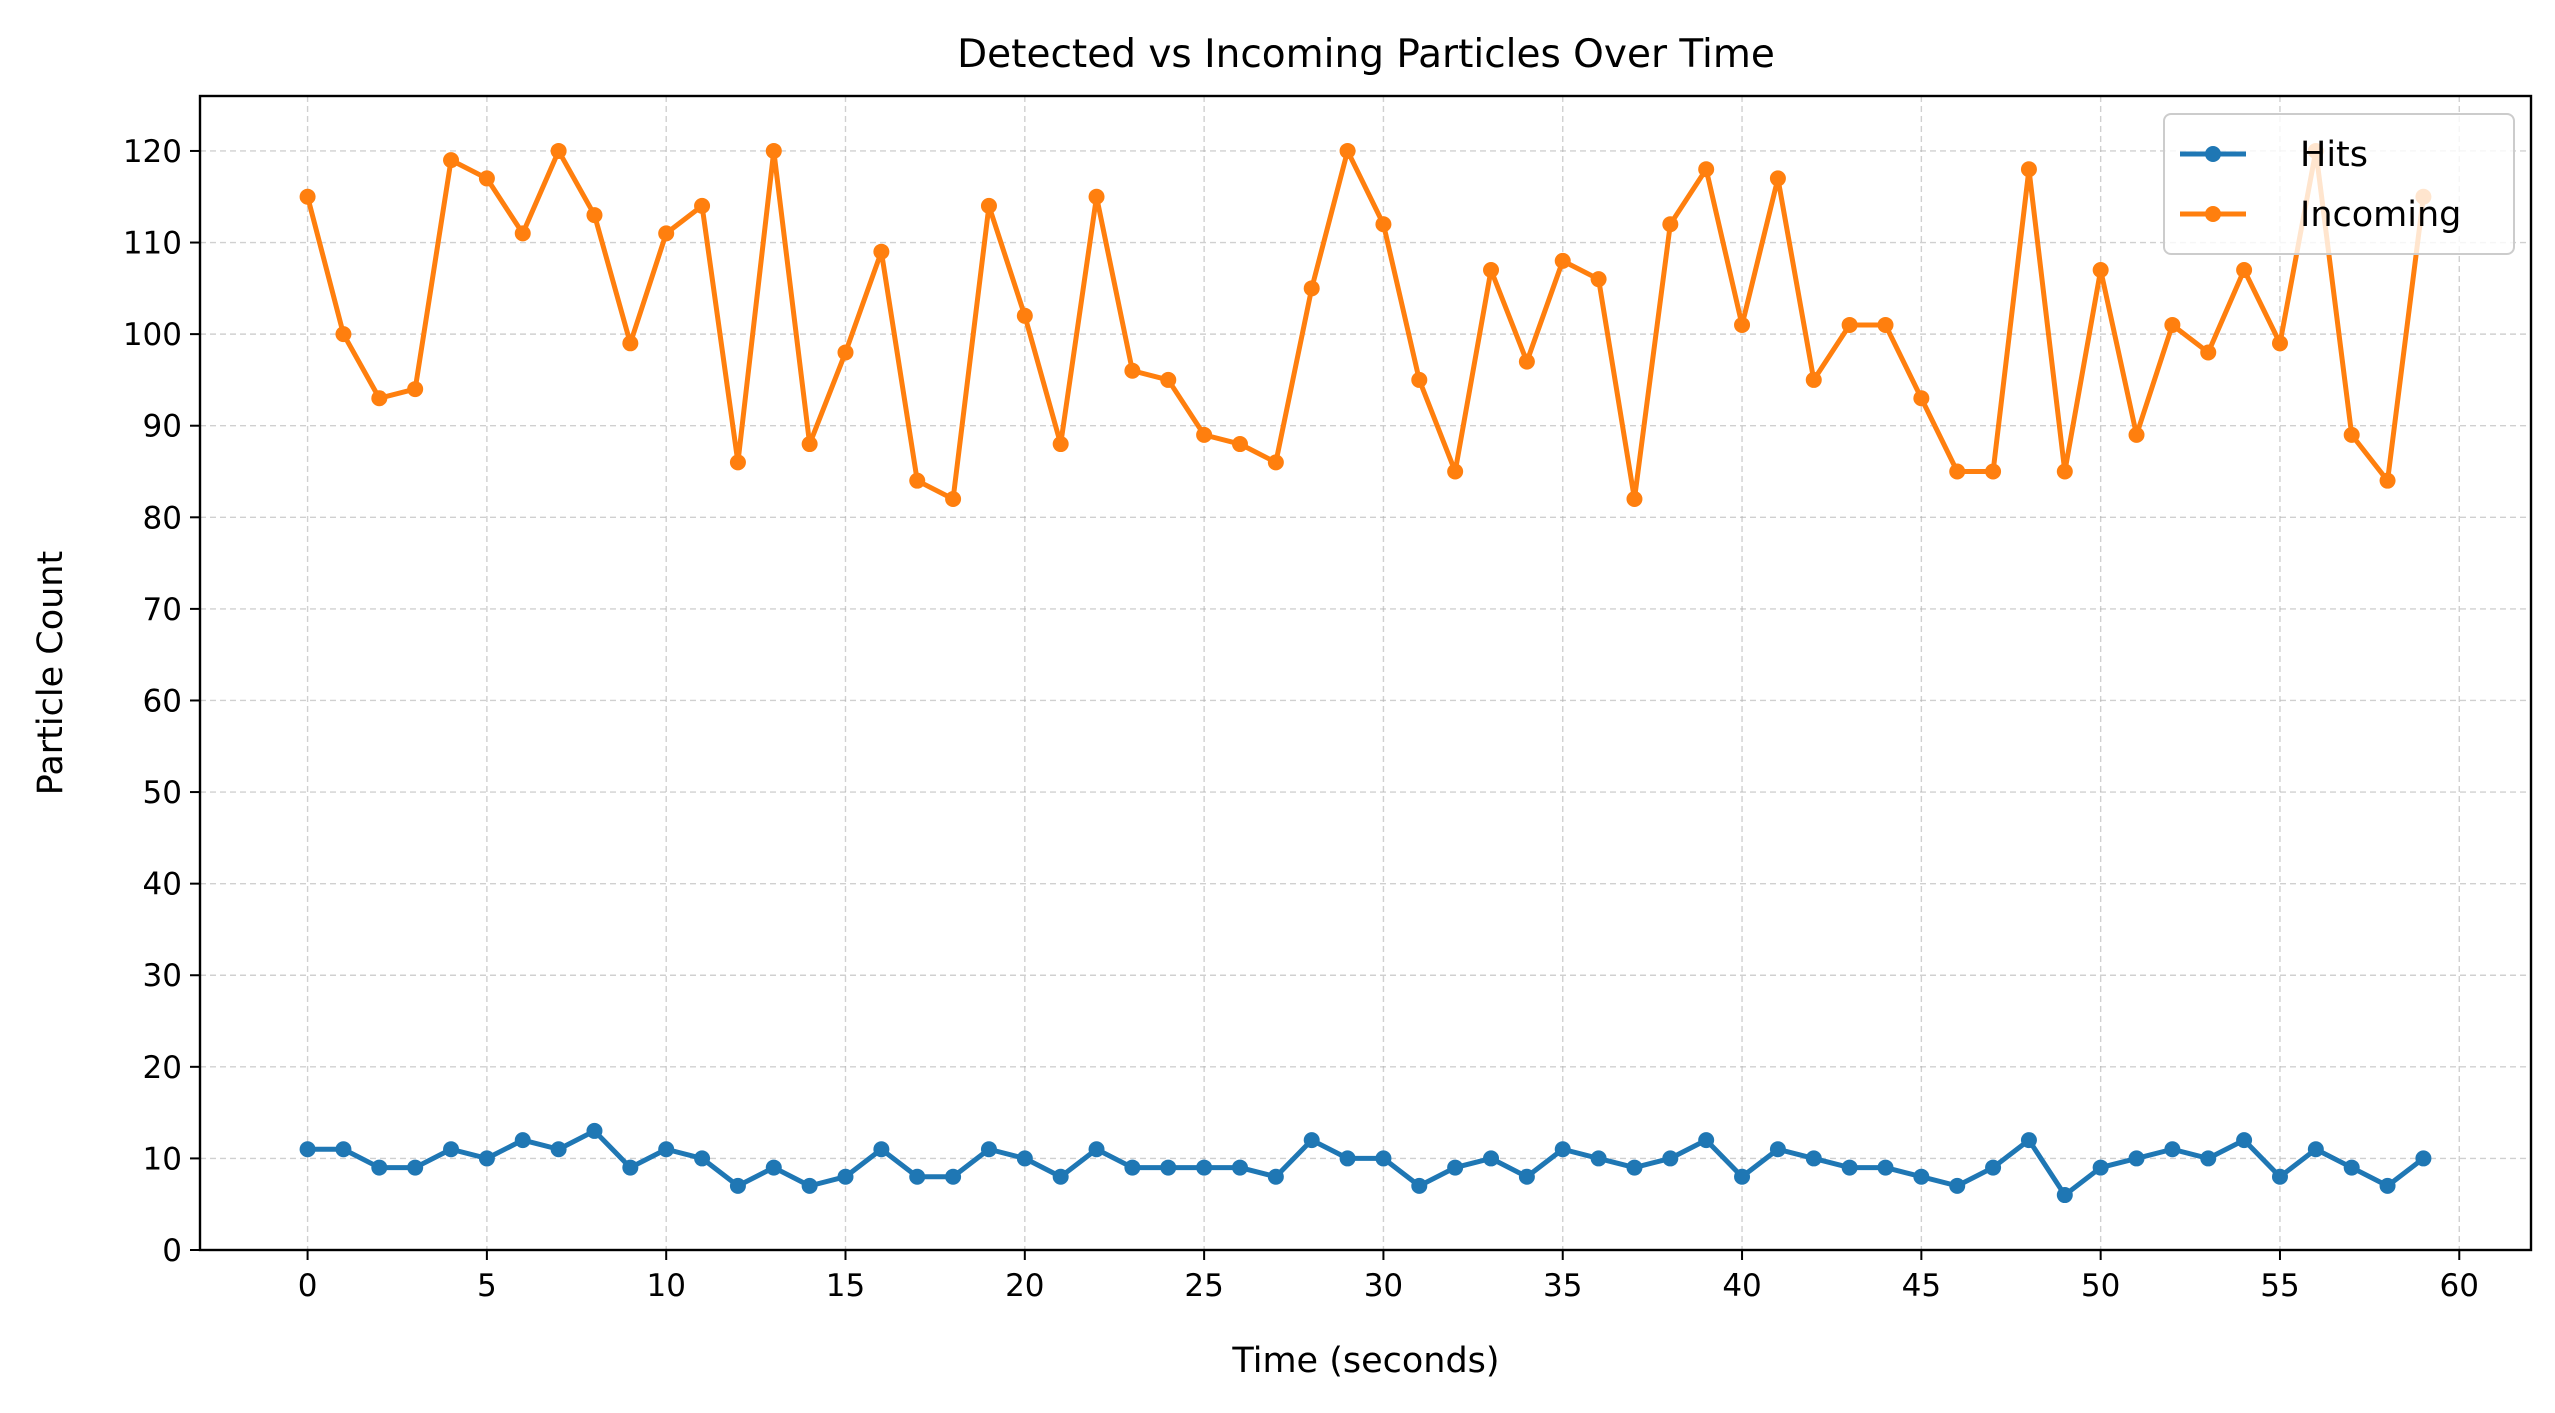 This screenshot has height=1413, width=2555. I want to click on legend-label-hits: Hits, so click(2334, 155).